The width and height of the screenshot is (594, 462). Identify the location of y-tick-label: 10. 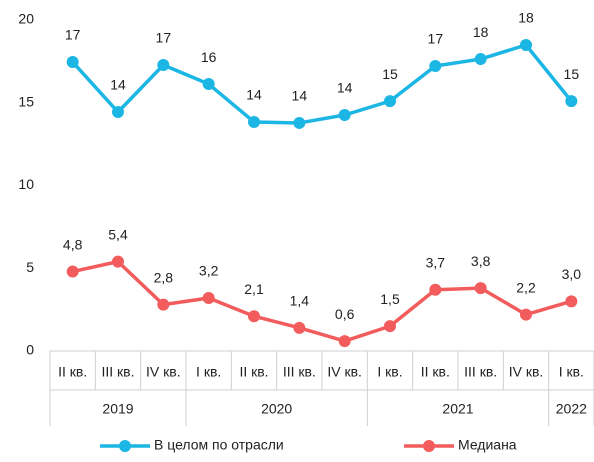
(26, 184).